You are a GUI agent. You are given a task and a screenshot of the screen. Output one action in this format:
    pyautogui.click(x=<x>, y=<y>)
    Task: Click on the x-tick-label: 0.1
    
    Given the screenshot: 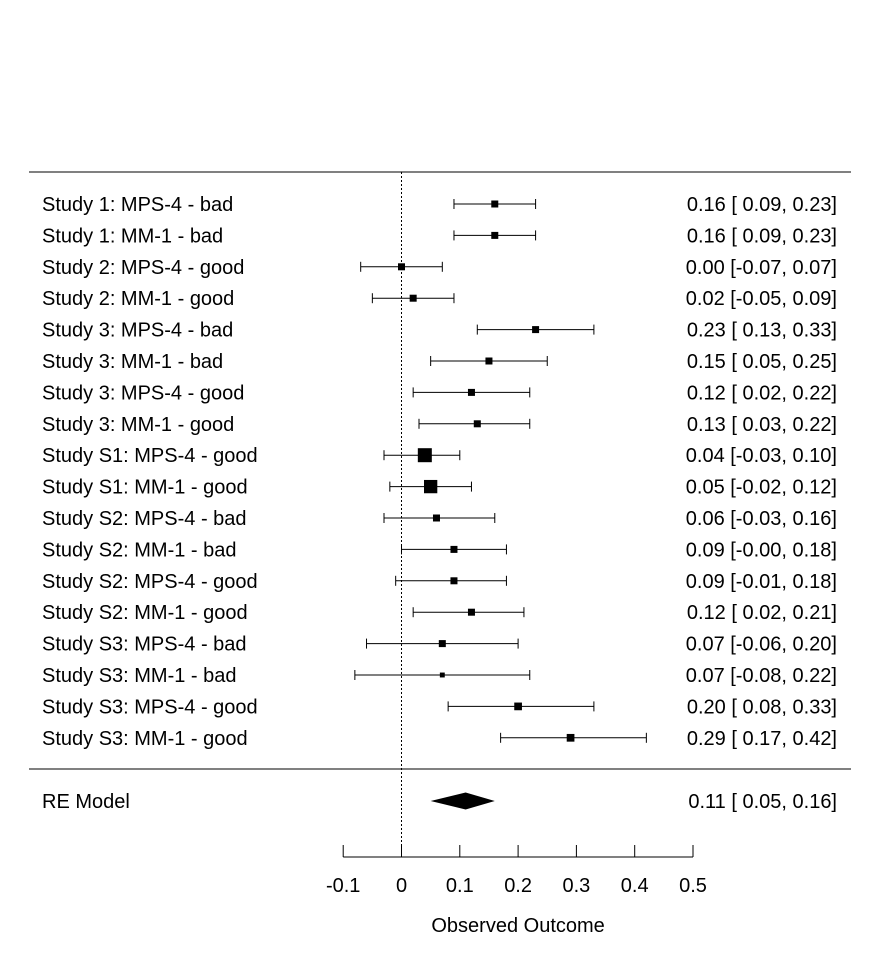 What is the action you would take?
    pyautogui.click(x=460, y=886)
    